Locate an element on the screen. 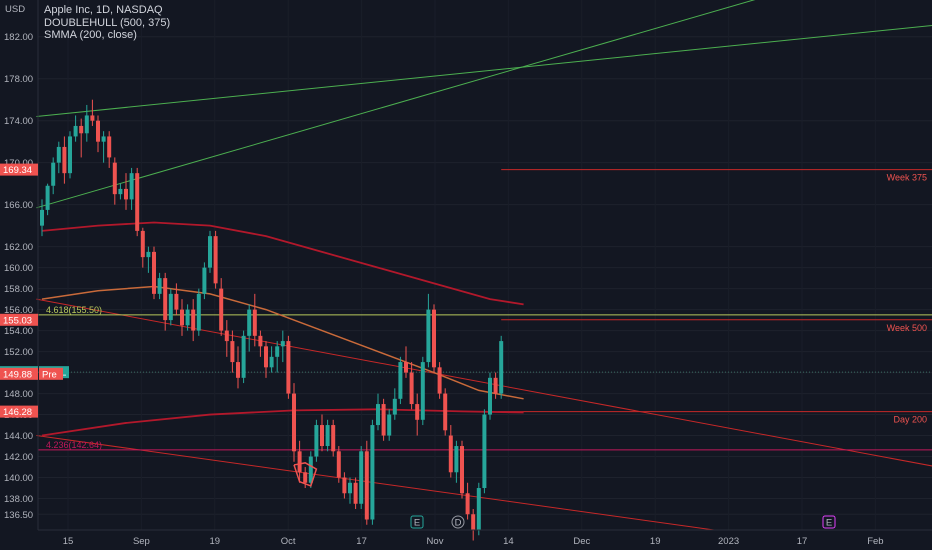  y-tick-label: 178.00 is located at coordinates (18, 79).